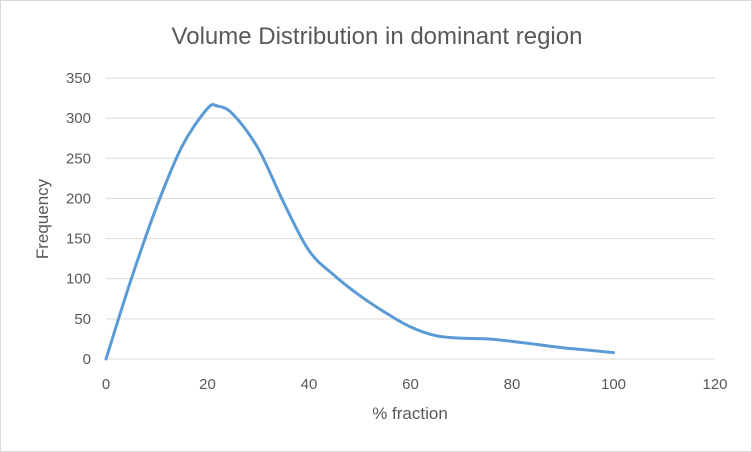  Describe the element at coordinates (42, 218) in the screenshot. I see `y-axis-title: Frequency` at that location.